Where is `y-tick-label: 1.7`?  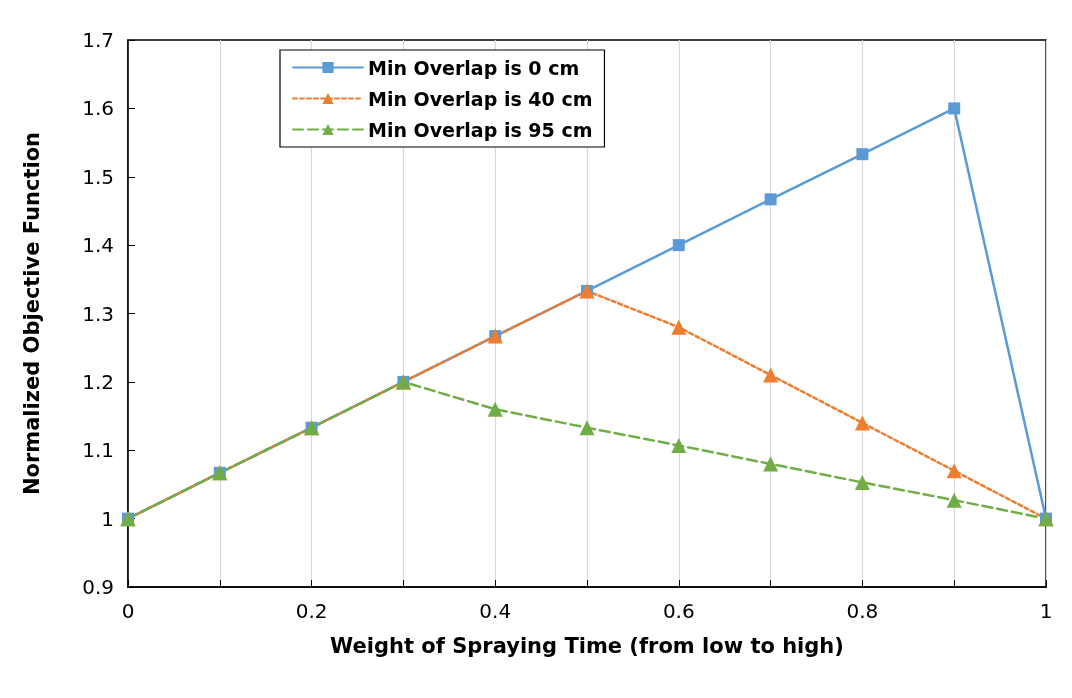
y-tick-label: 1.7 is located at coordinates (98, 40).